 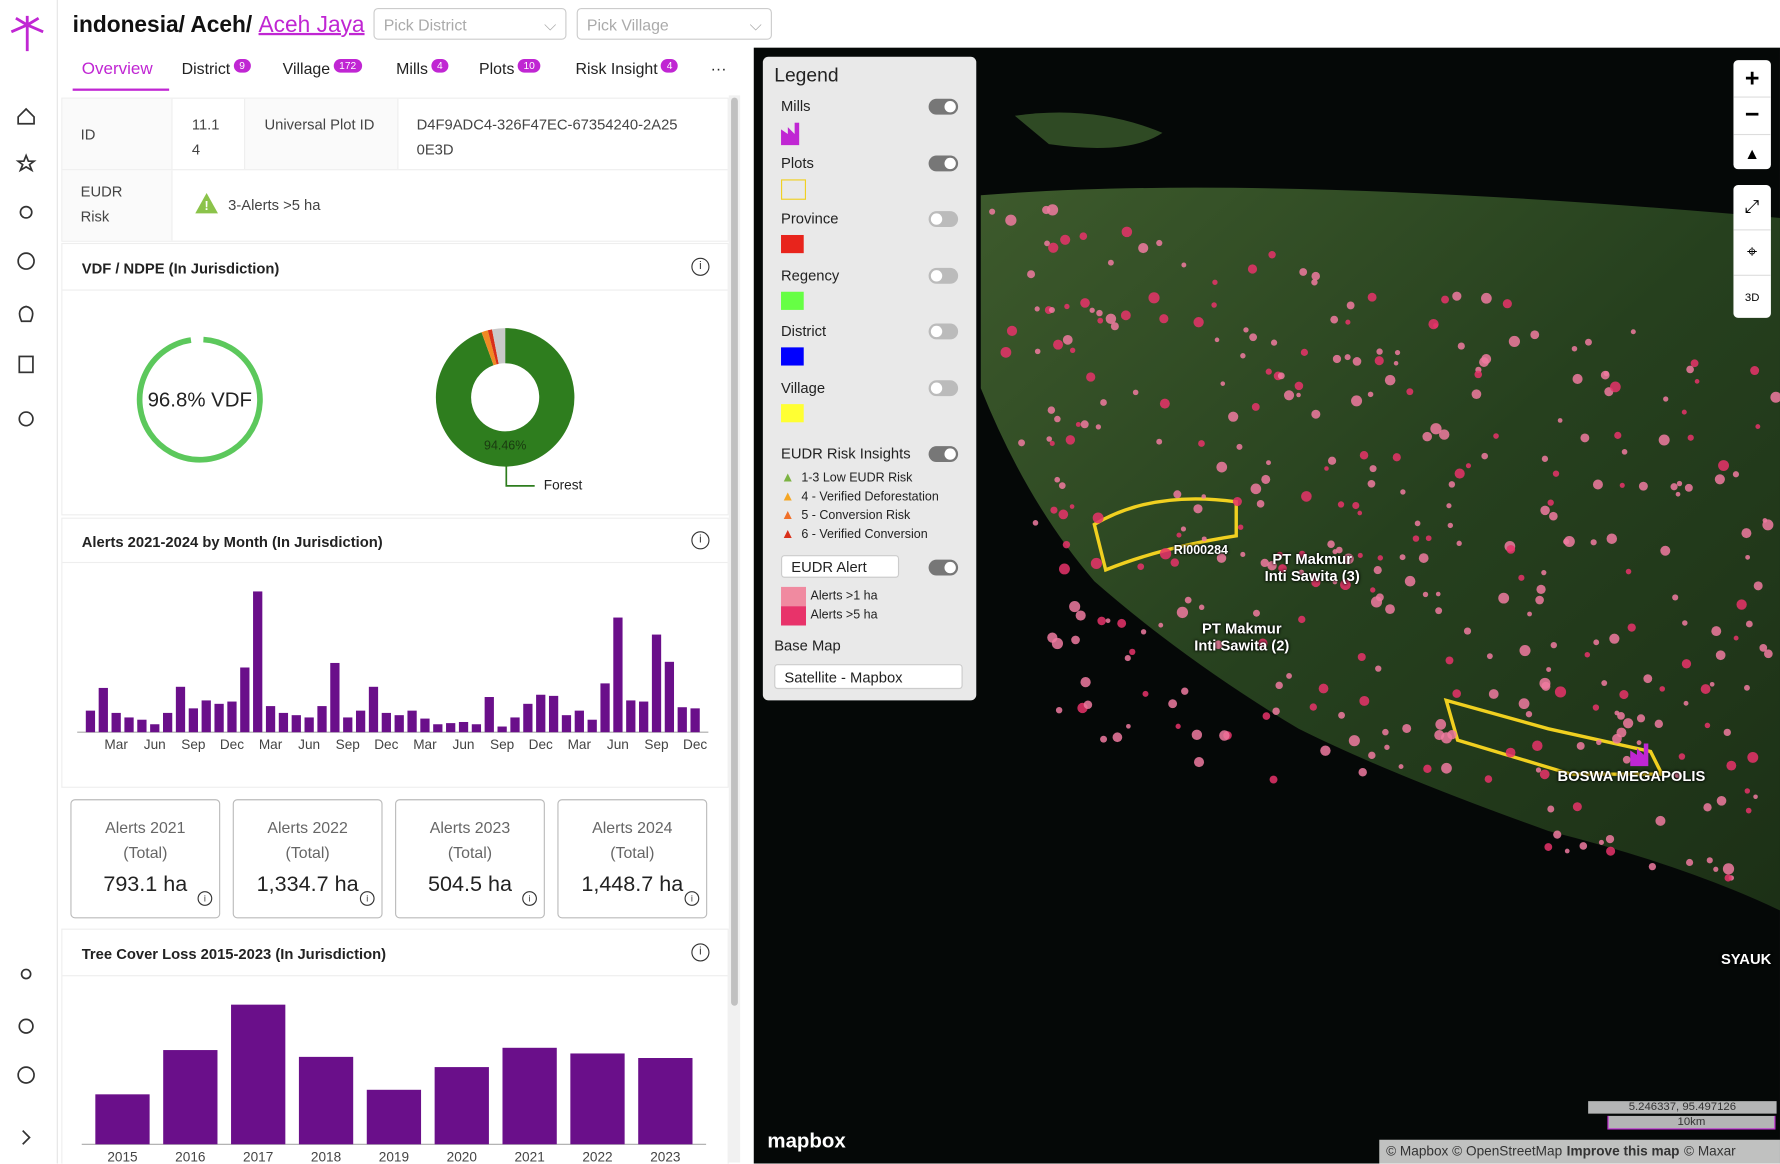 What do you see at coordinates (1752, 297) in the screenshot?
I see `3d-toggle: 3D` at bounding box center [1752, 297].